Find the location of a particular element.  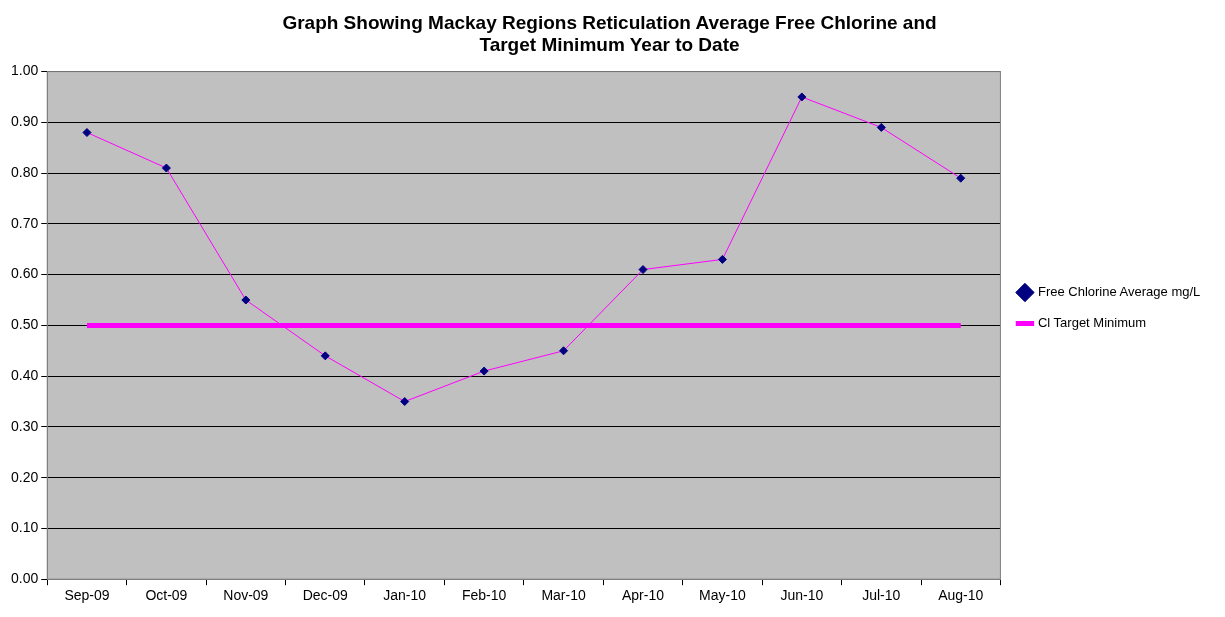

x-tick-label: Mar-10 is located at coordinates (563, 595).